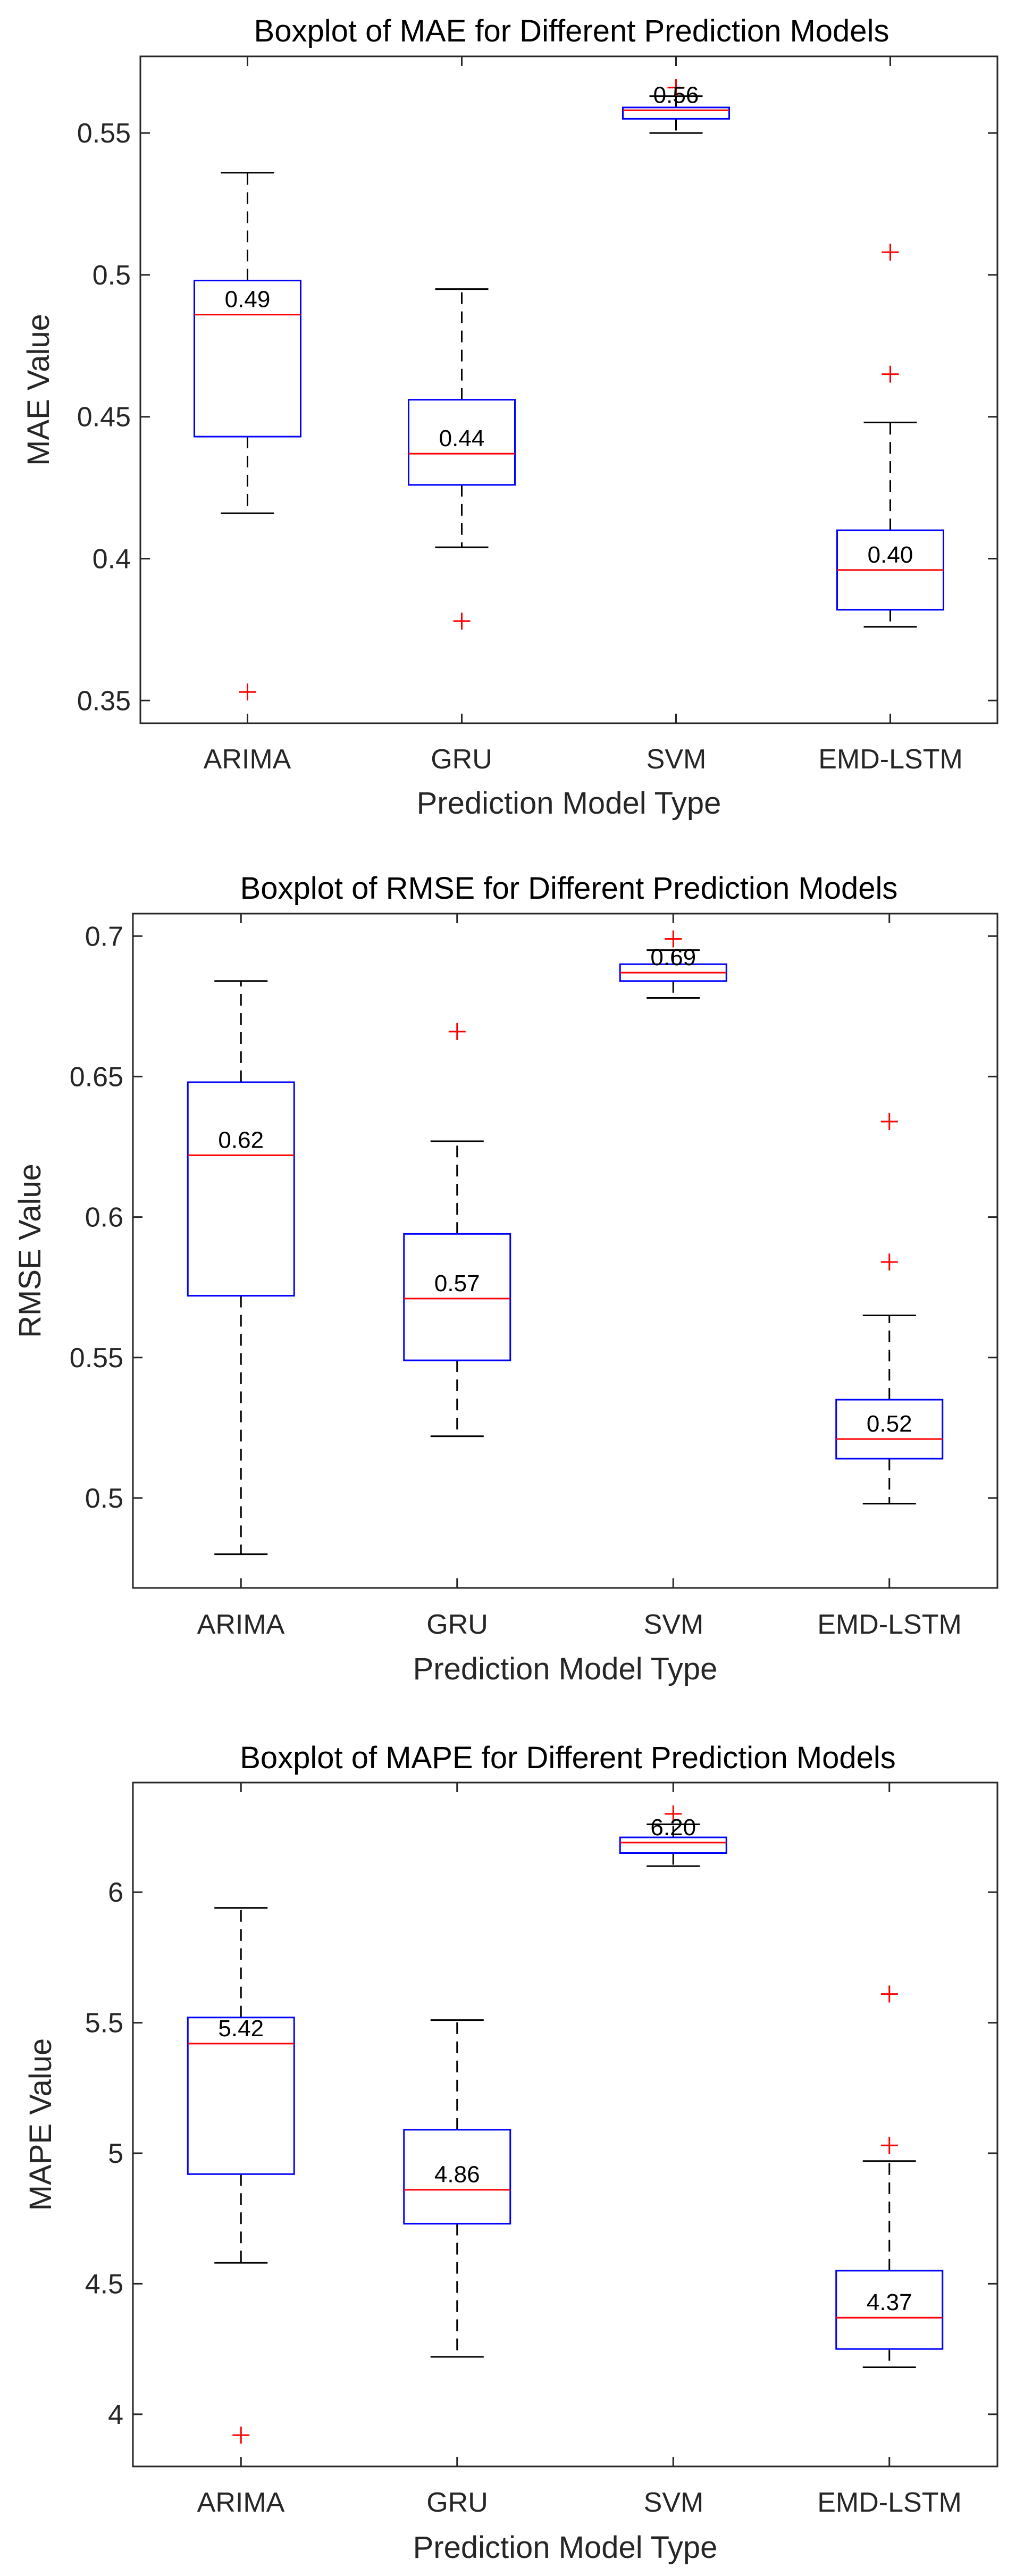 The width and height of the screenshot is (1024, 2576). Describe the element at coordinates (104, 1498) in the screenshot. I see `rmse-y-tick-label: 0.5` at that location.